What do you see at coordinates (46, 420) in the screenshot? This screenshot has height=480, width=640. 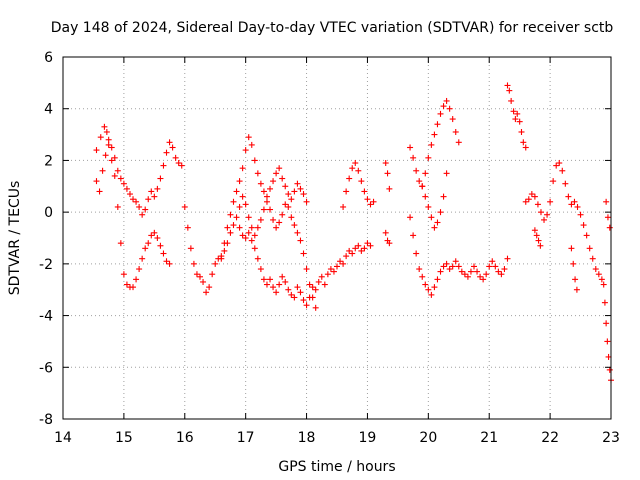 I see `y-tick-label: -8` at bounding box center [46, 420].